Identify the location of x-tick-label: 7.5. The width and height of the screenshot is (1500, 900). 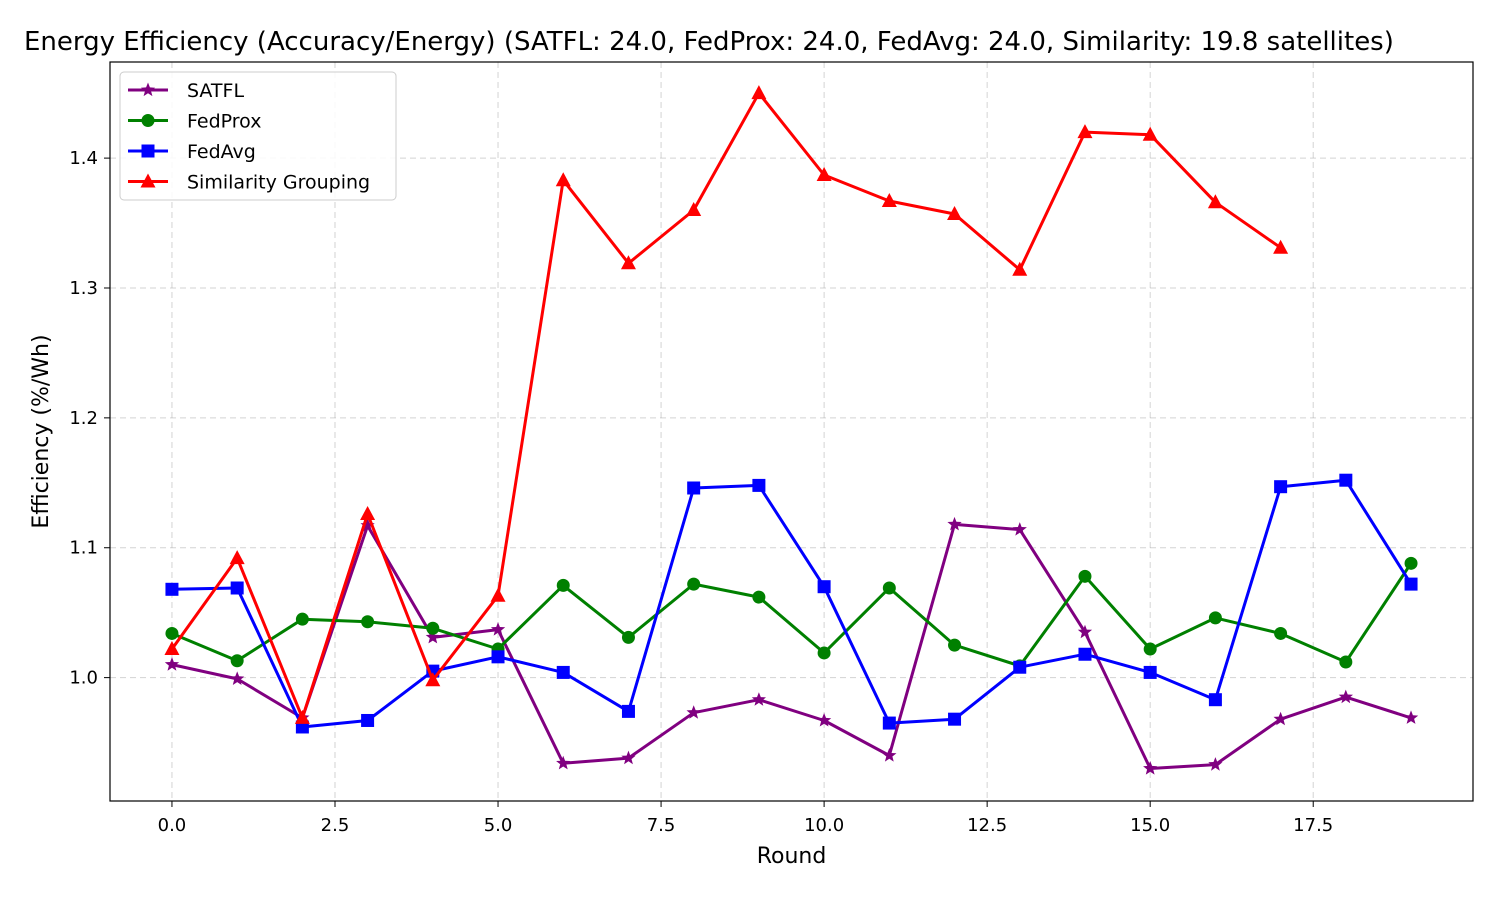
(661, 825).